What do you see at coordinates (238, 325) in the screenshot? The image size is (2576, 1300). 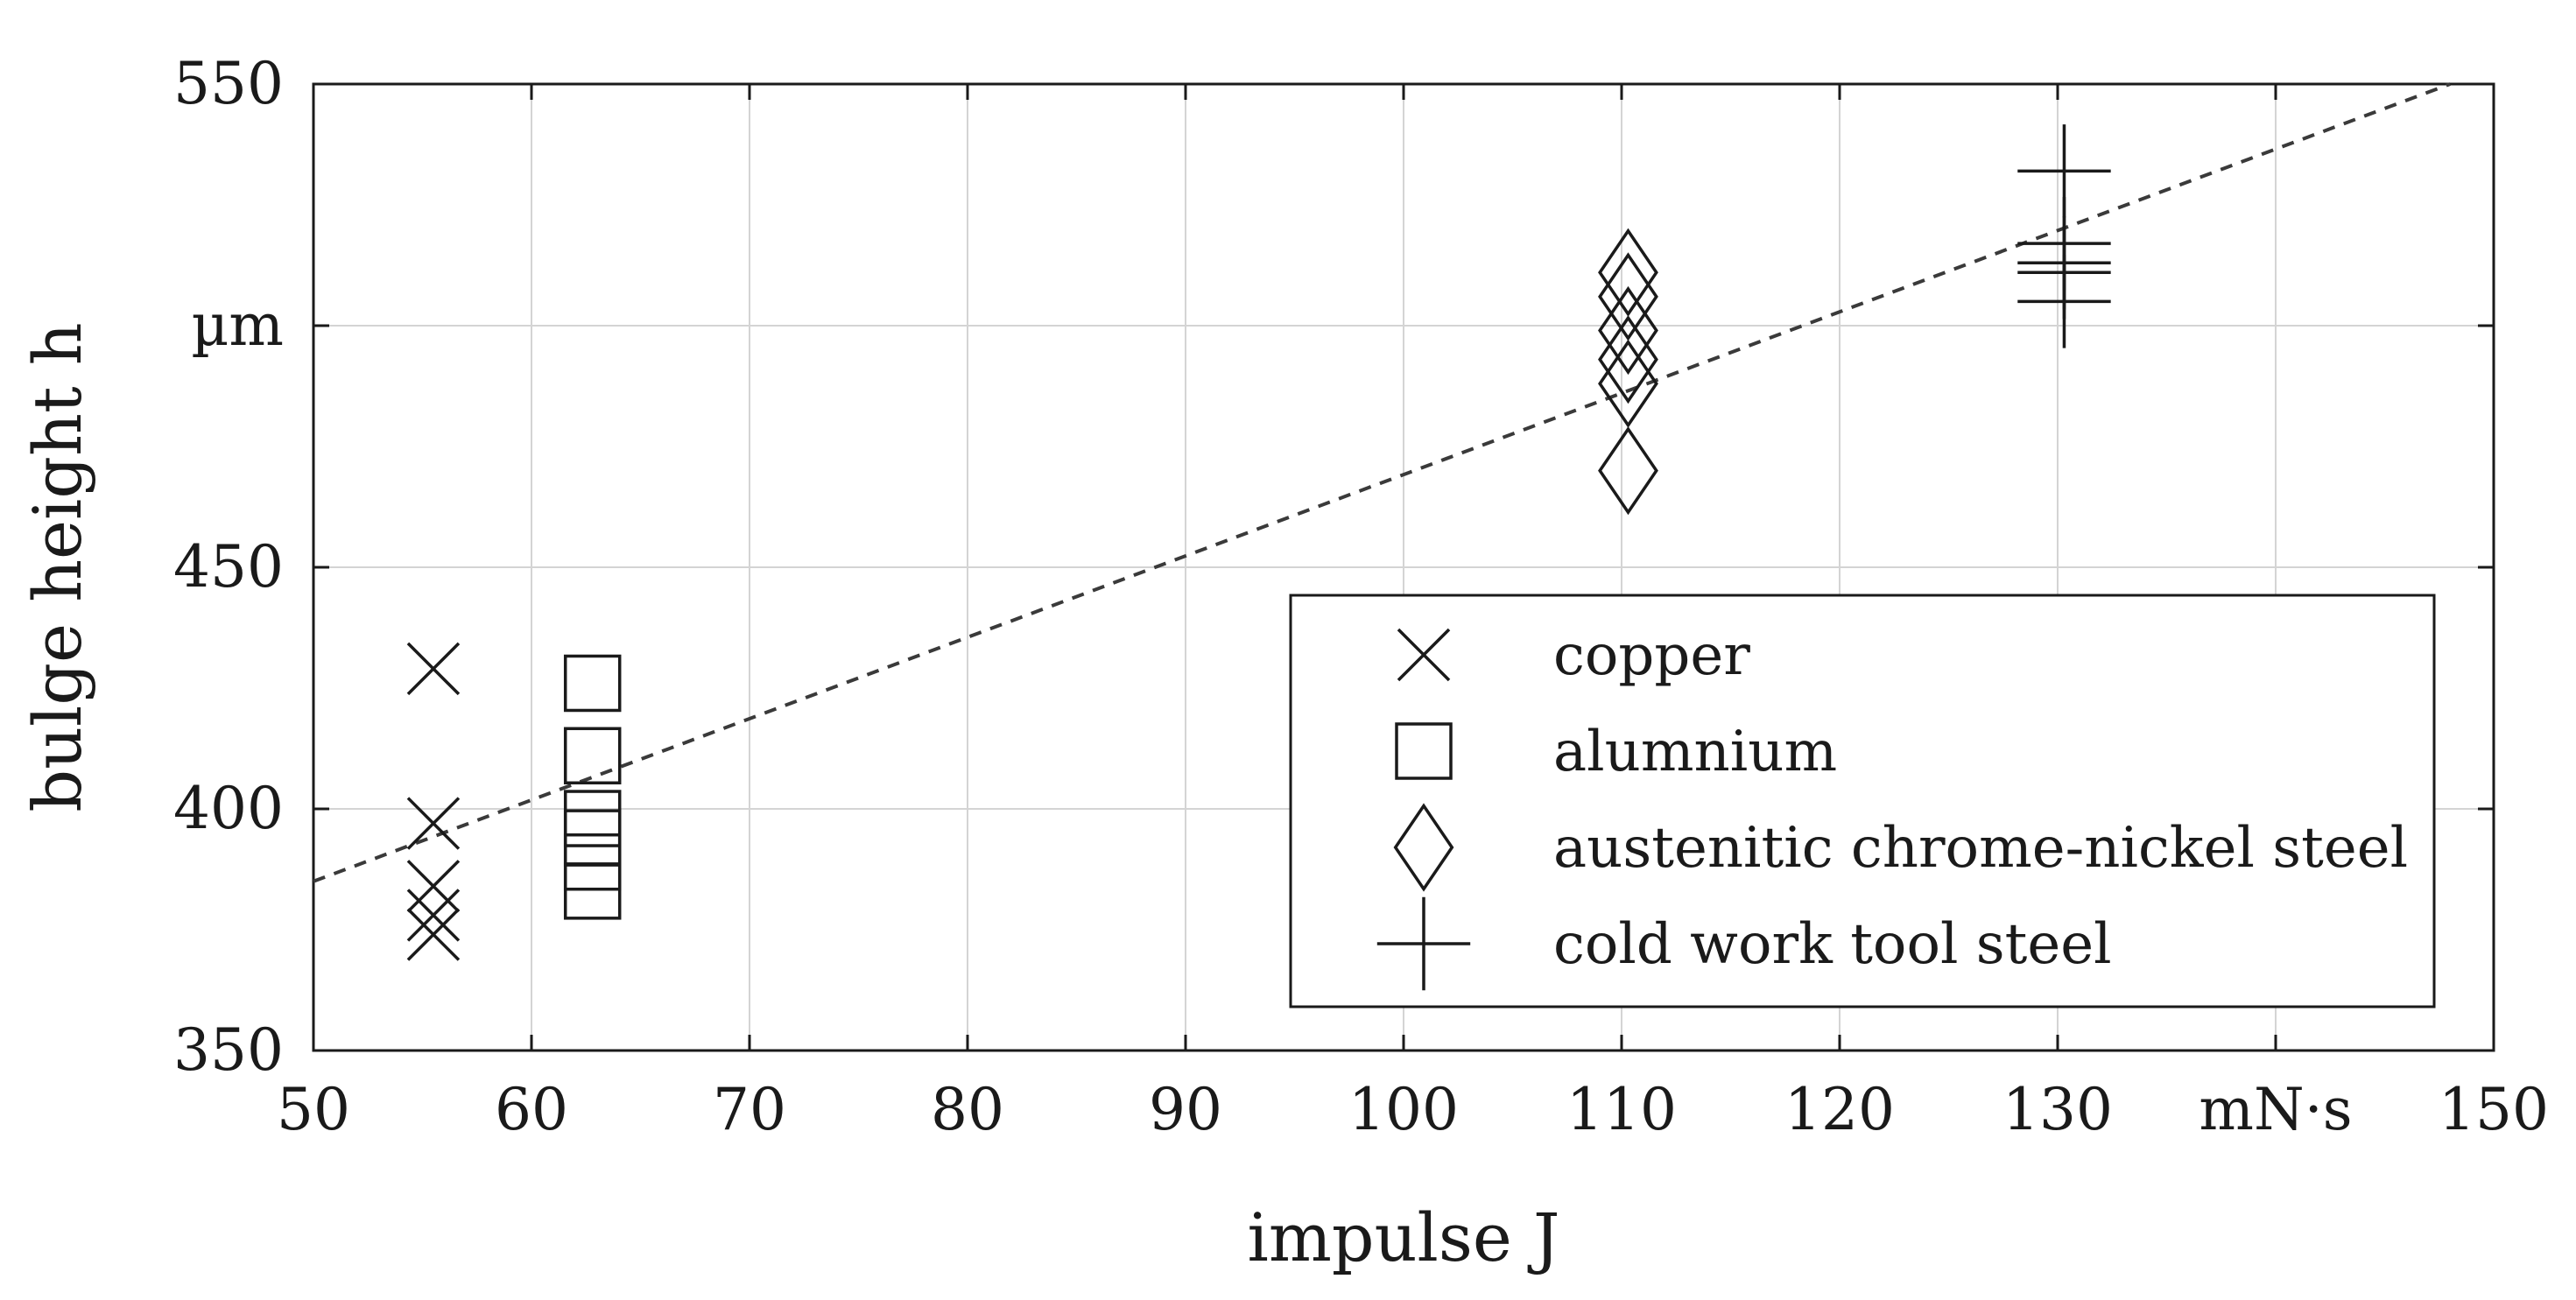 I see `y-axis-unit: µm` at bounding box center [238, 325].